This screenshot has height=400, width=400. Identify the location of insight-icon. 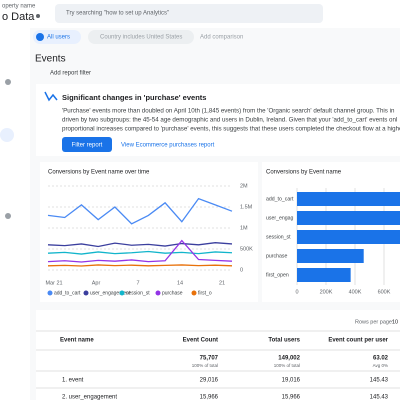
(51, 96).